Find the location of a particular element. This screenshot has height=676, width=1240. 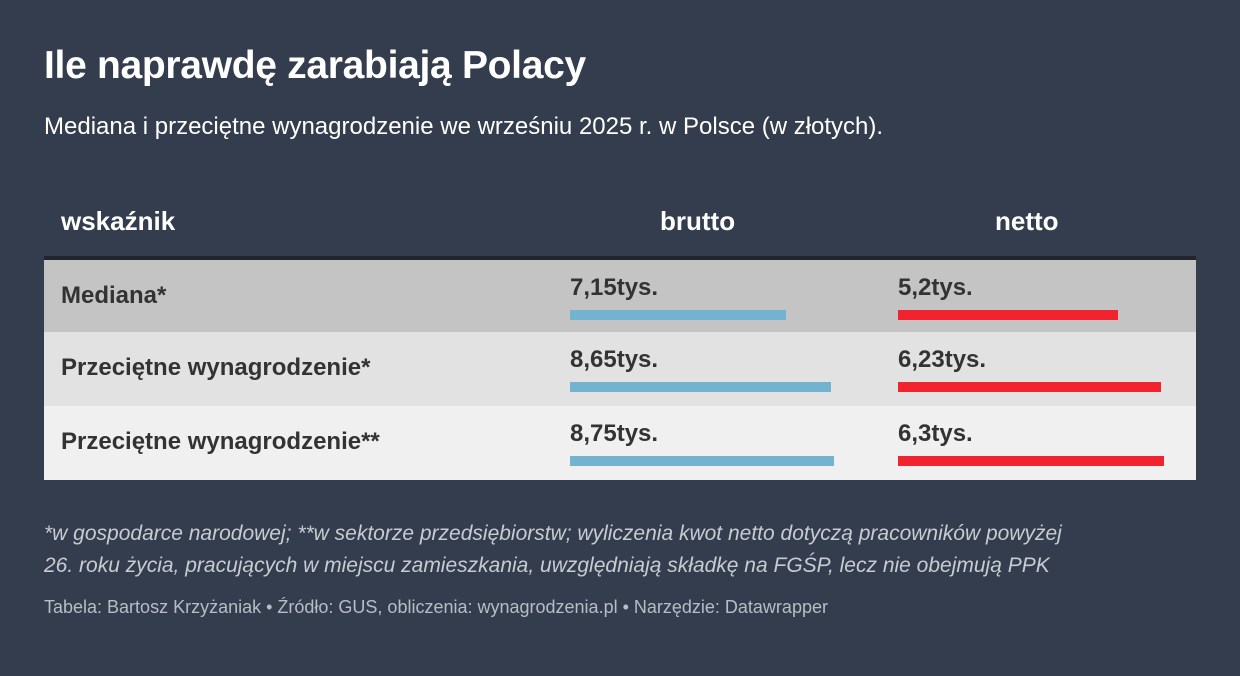

table-row: Mediana* 7,15tys. 5,2tys. is located at coordinates (620, 296).